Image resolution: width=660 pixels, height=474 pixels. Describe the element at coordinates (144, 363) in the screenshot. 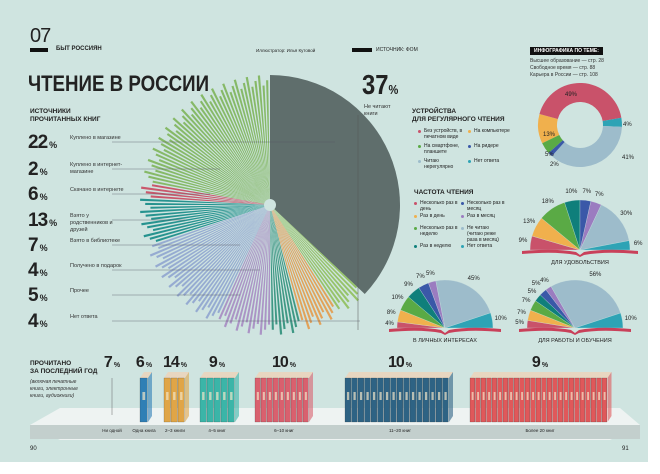

I see `year-percent: 6%` at that location.